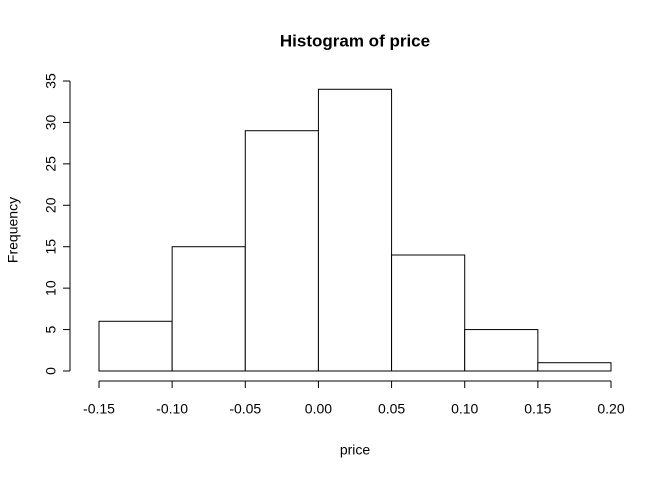  I want to click on y-tick-label: 25, so click(51, 164).